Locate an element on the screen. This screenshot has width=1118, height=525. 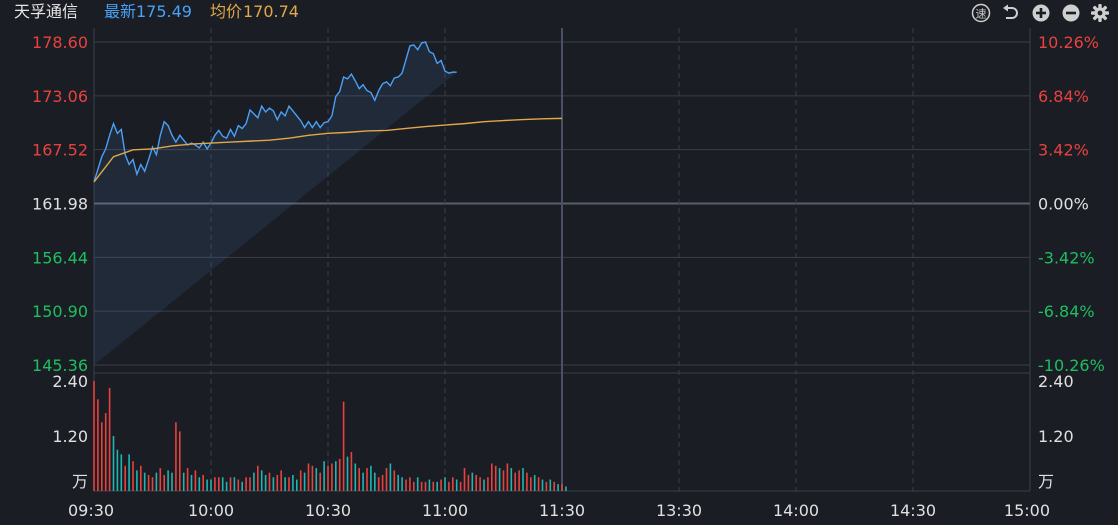
volume-tick-label: 1.20 is located at coordinates (70, 436).